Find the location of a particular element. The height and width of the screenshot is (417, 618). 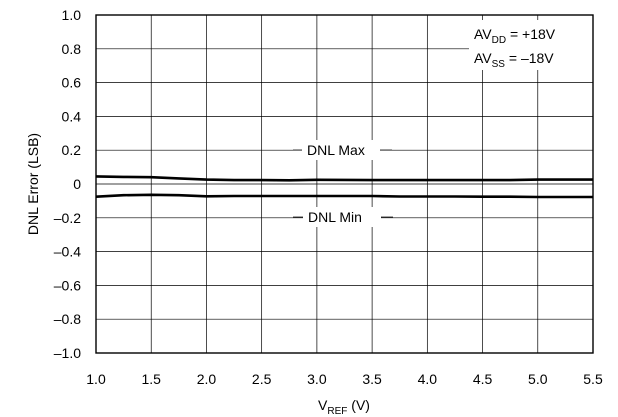

x-tick-labels: 1.0 1.5 2.0 2.5 3.0 3.5 4.0 4.5 5.0 5.5 is located at coordinates (344, 379).